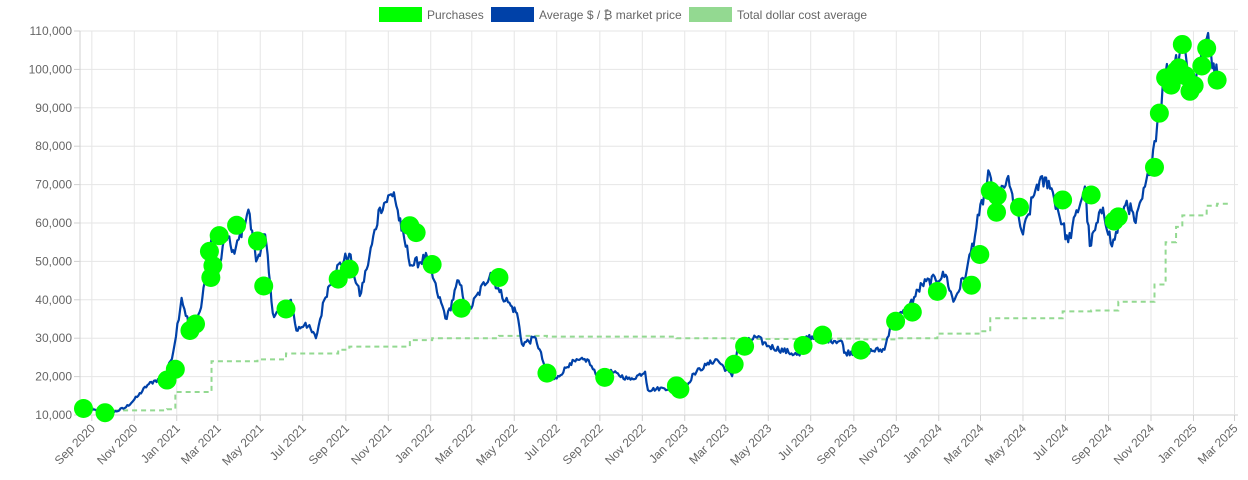  What do you see at coordinates (1005, 444) in the screenshot?
I see `x-tick-label: May 2024` at bounding box center [1005, 444].